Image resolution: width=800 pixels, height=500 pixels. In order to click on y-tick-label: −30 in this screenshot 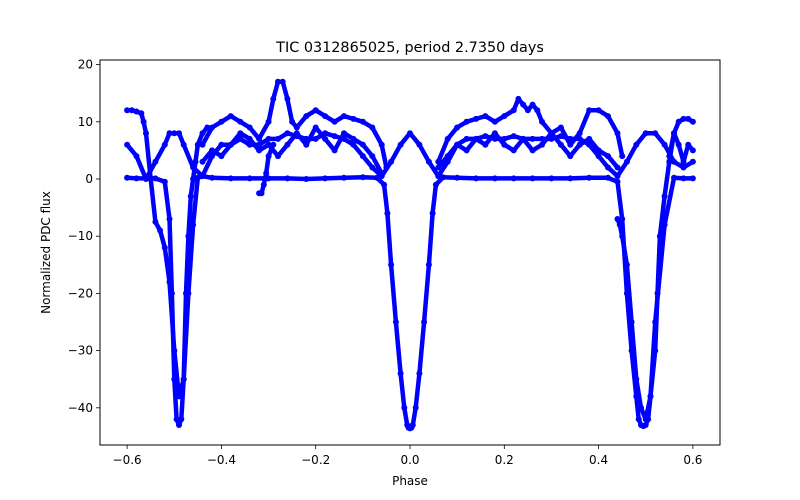, I will do `click(80, 351)`.